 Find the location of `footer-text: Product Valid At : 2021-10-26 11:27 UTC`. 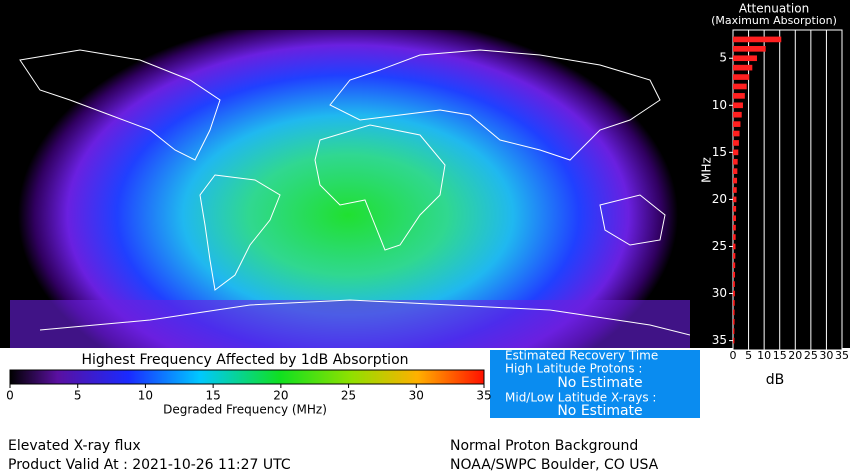

footer-text: Product Valid At : 2021-10-26 11:27 UTC is located at coordinates (149, 465).